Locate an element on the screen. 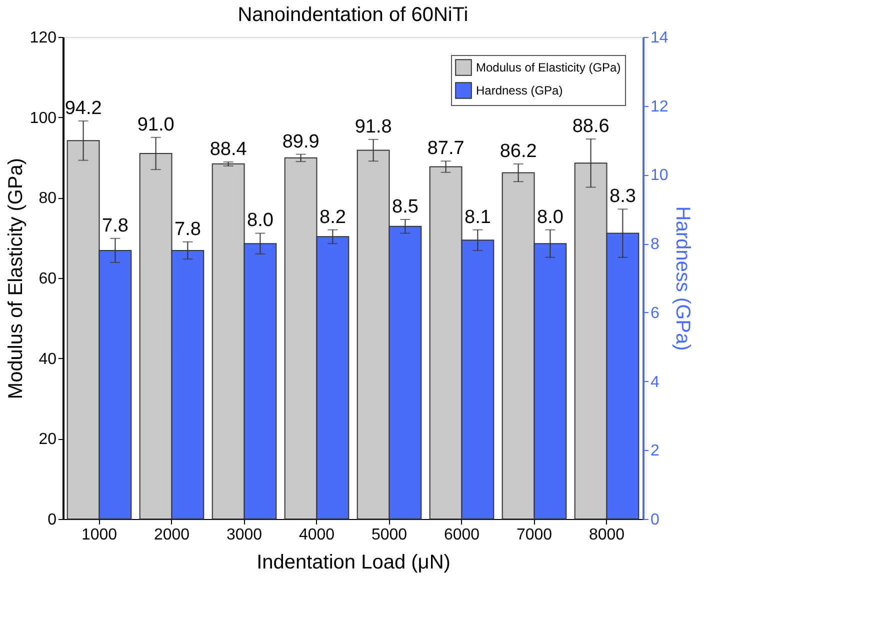  data-label: 8.5 is located at coordinates (405, 207).